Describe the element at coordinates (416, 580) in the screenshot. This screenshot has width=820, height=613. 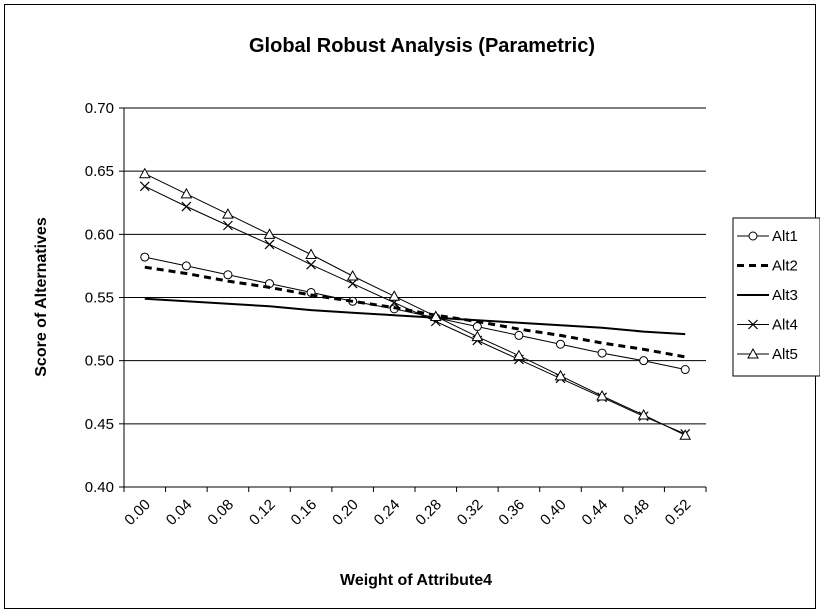
I see `x-axis-title: Weight of Attribute4` at that location.